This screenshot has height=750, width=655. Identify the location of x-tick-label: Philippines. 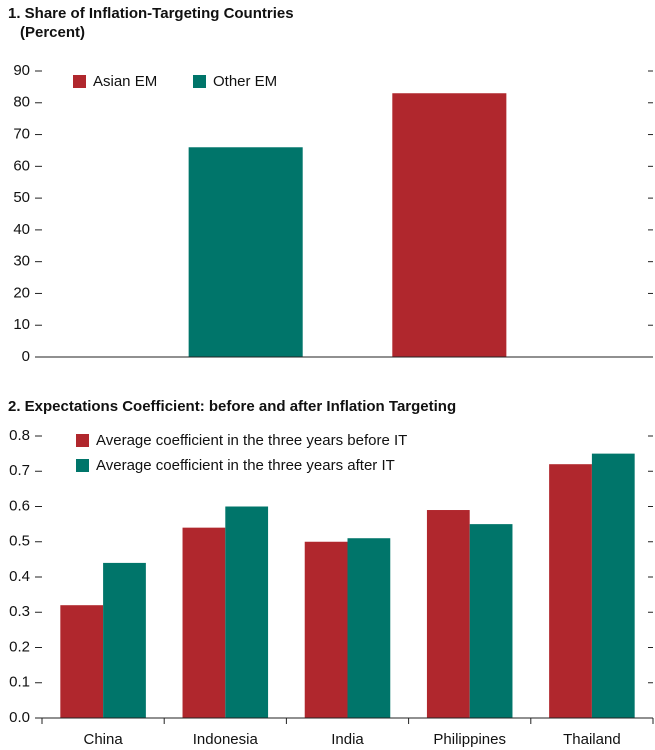
(469, 739).